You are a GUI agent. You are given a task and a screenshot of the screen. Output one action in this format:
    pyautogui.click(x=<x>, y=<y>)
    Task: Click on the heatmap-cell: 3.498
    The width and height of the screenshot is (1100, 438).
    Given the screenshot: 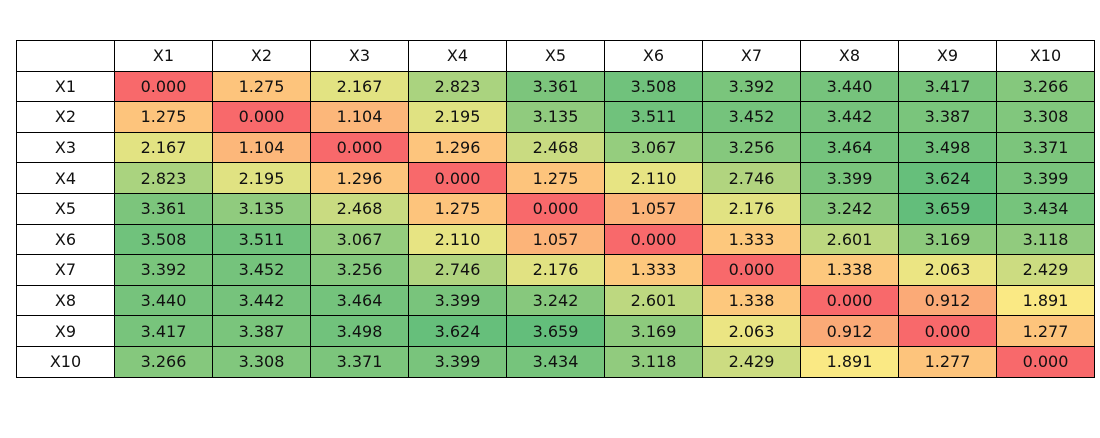 What is the action you would take?
    pyautogui.click(x=947, y=147)
    